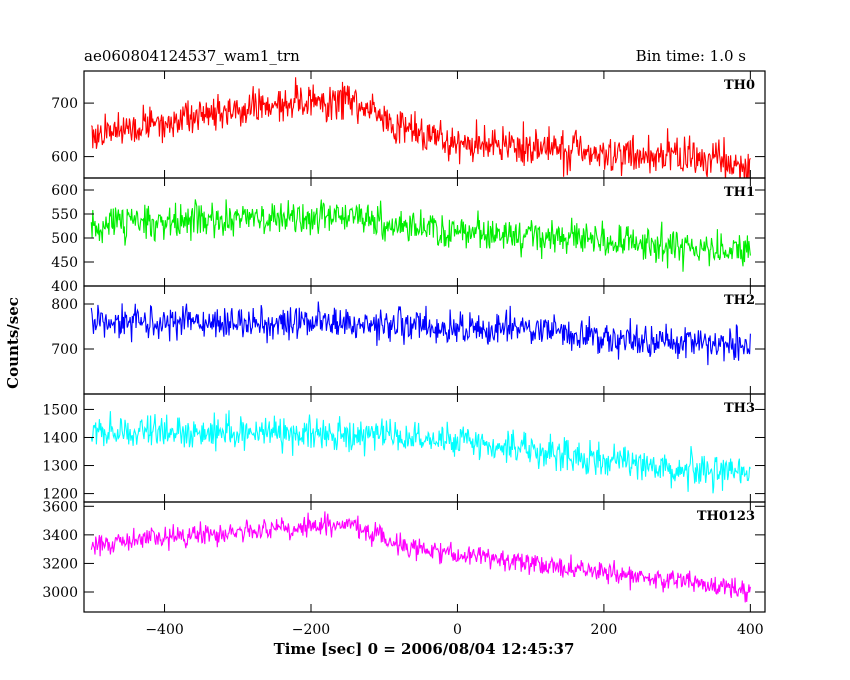 This screenshot has height=680, width=850. Describe the element at coordinates (64, 104) in the screenshot. I see `y-tick-label-th0: 700` at that location.